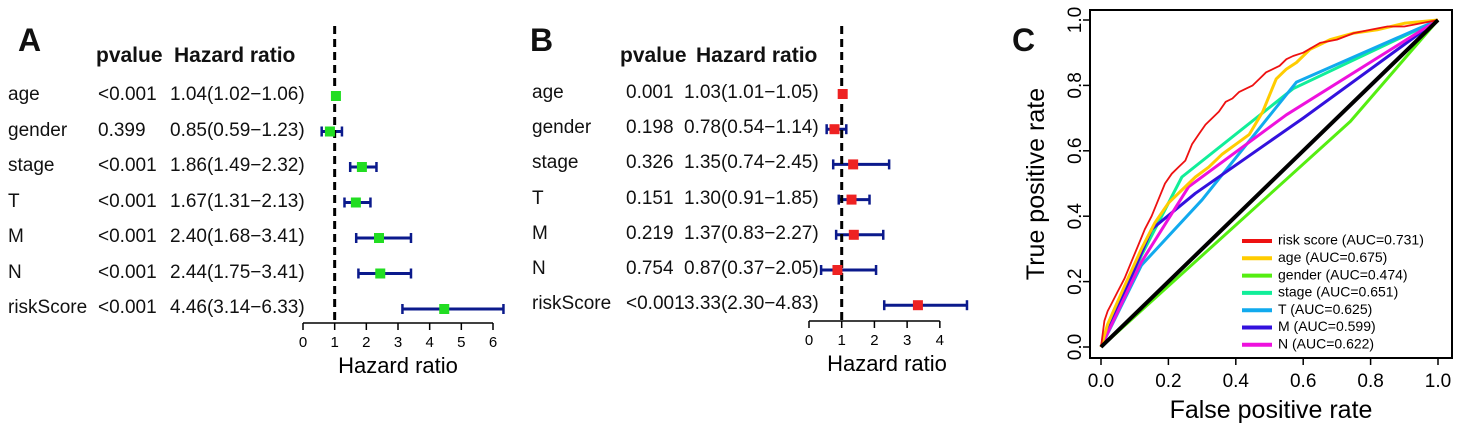  I want to click on row-pvalue: 0.001, so click(650, 92).